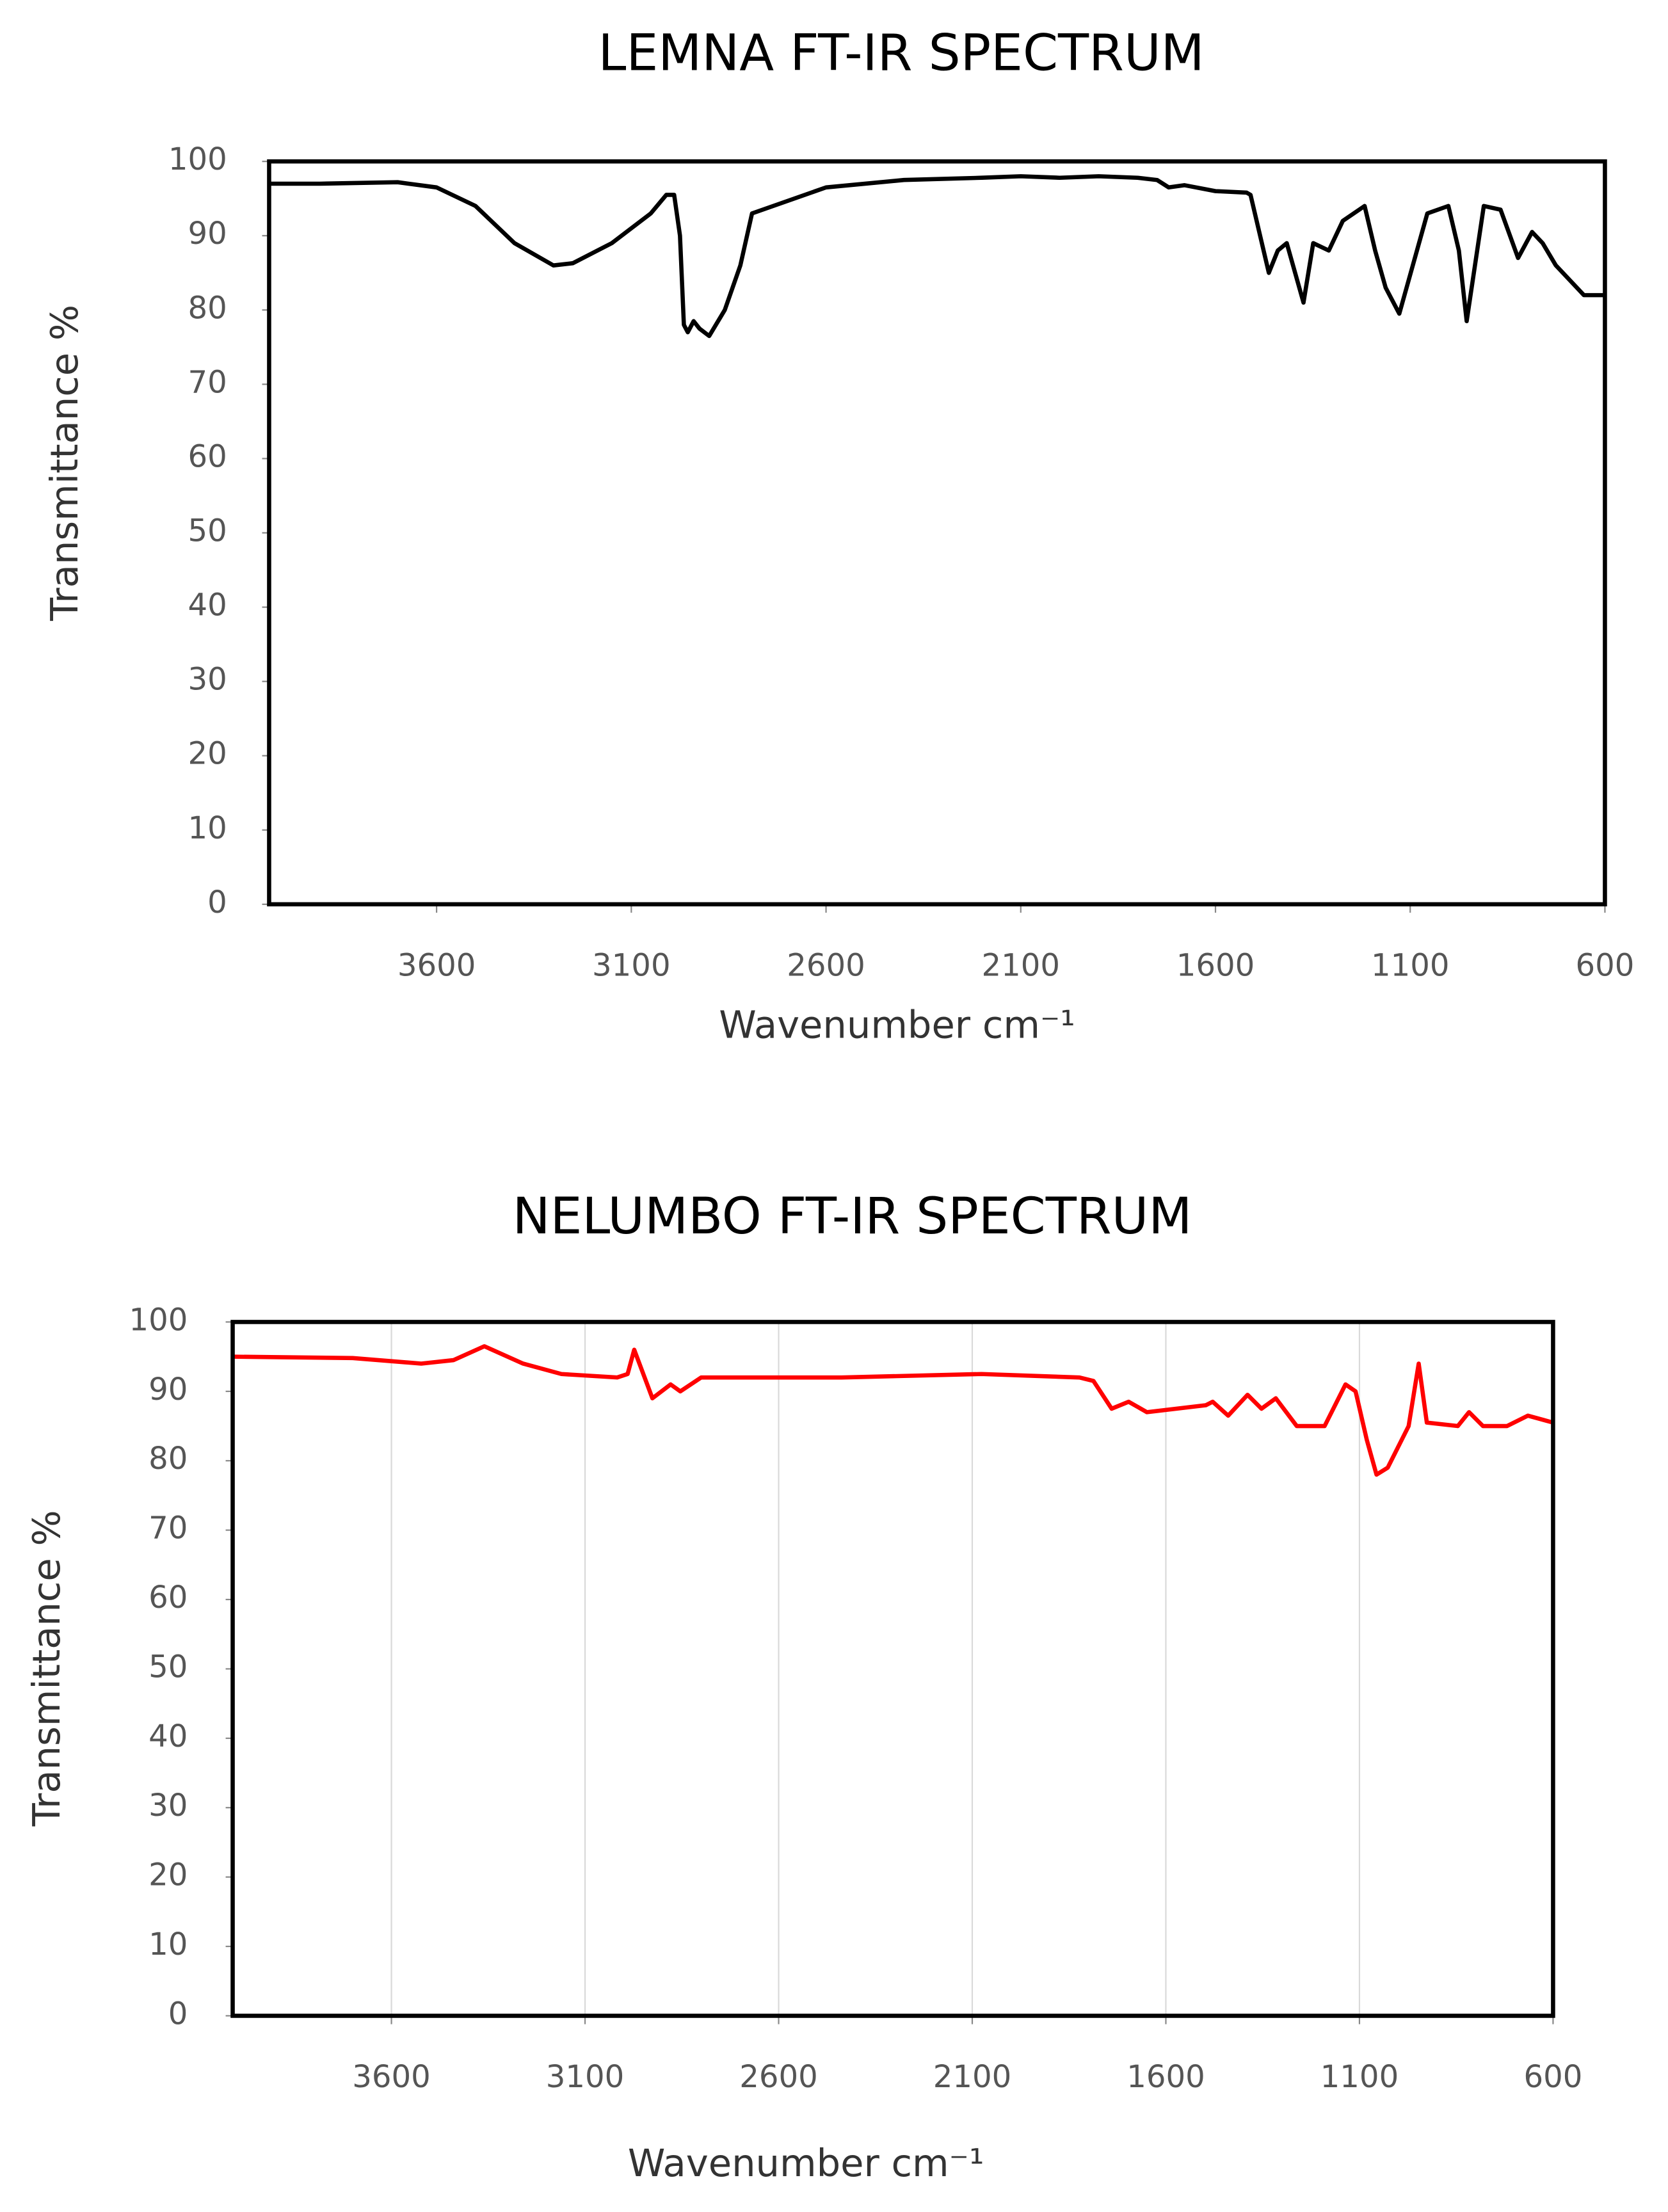  I want to click on chart-title: LEMNA FT-IR SPECTRUM, so click(901, 52).